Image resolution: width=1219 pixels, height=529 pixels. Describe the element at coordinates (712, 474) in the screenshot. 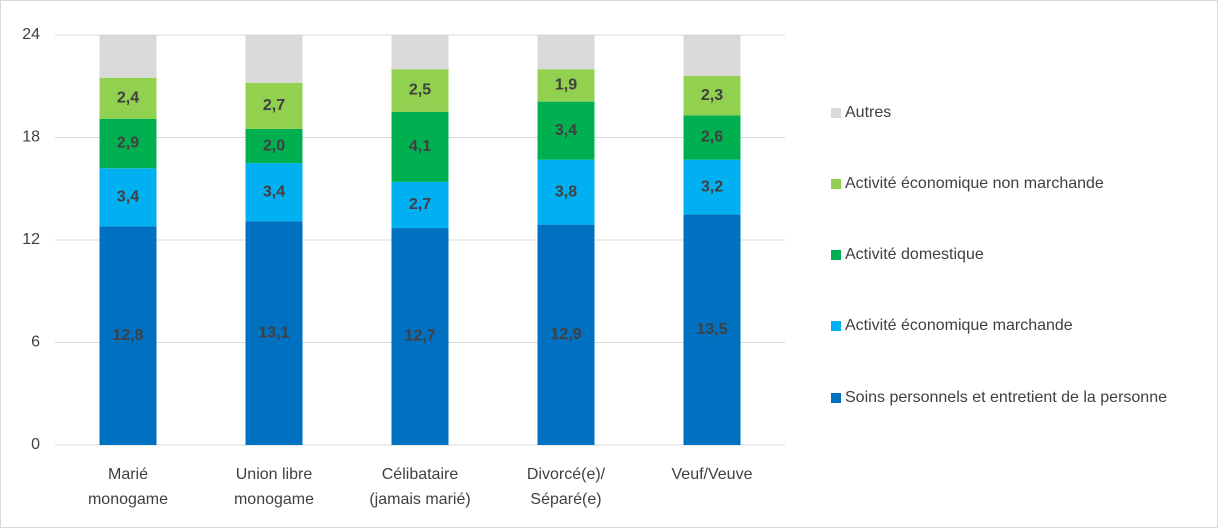

I see `x-tick-label: Veuf/Veuve` at that location.